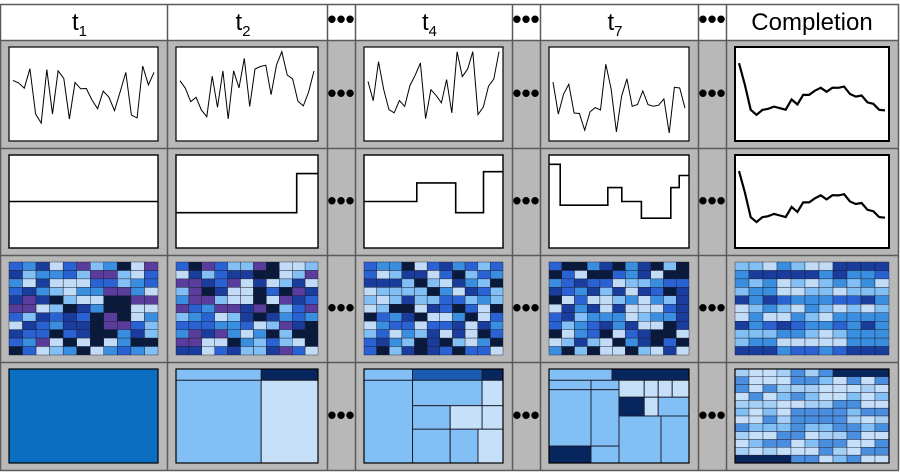 The width and height of the screenshot is (900, 475). Describe the element at coordinates (247, 416) in the screenshot. I see `treemap-panel-t2` at that location.